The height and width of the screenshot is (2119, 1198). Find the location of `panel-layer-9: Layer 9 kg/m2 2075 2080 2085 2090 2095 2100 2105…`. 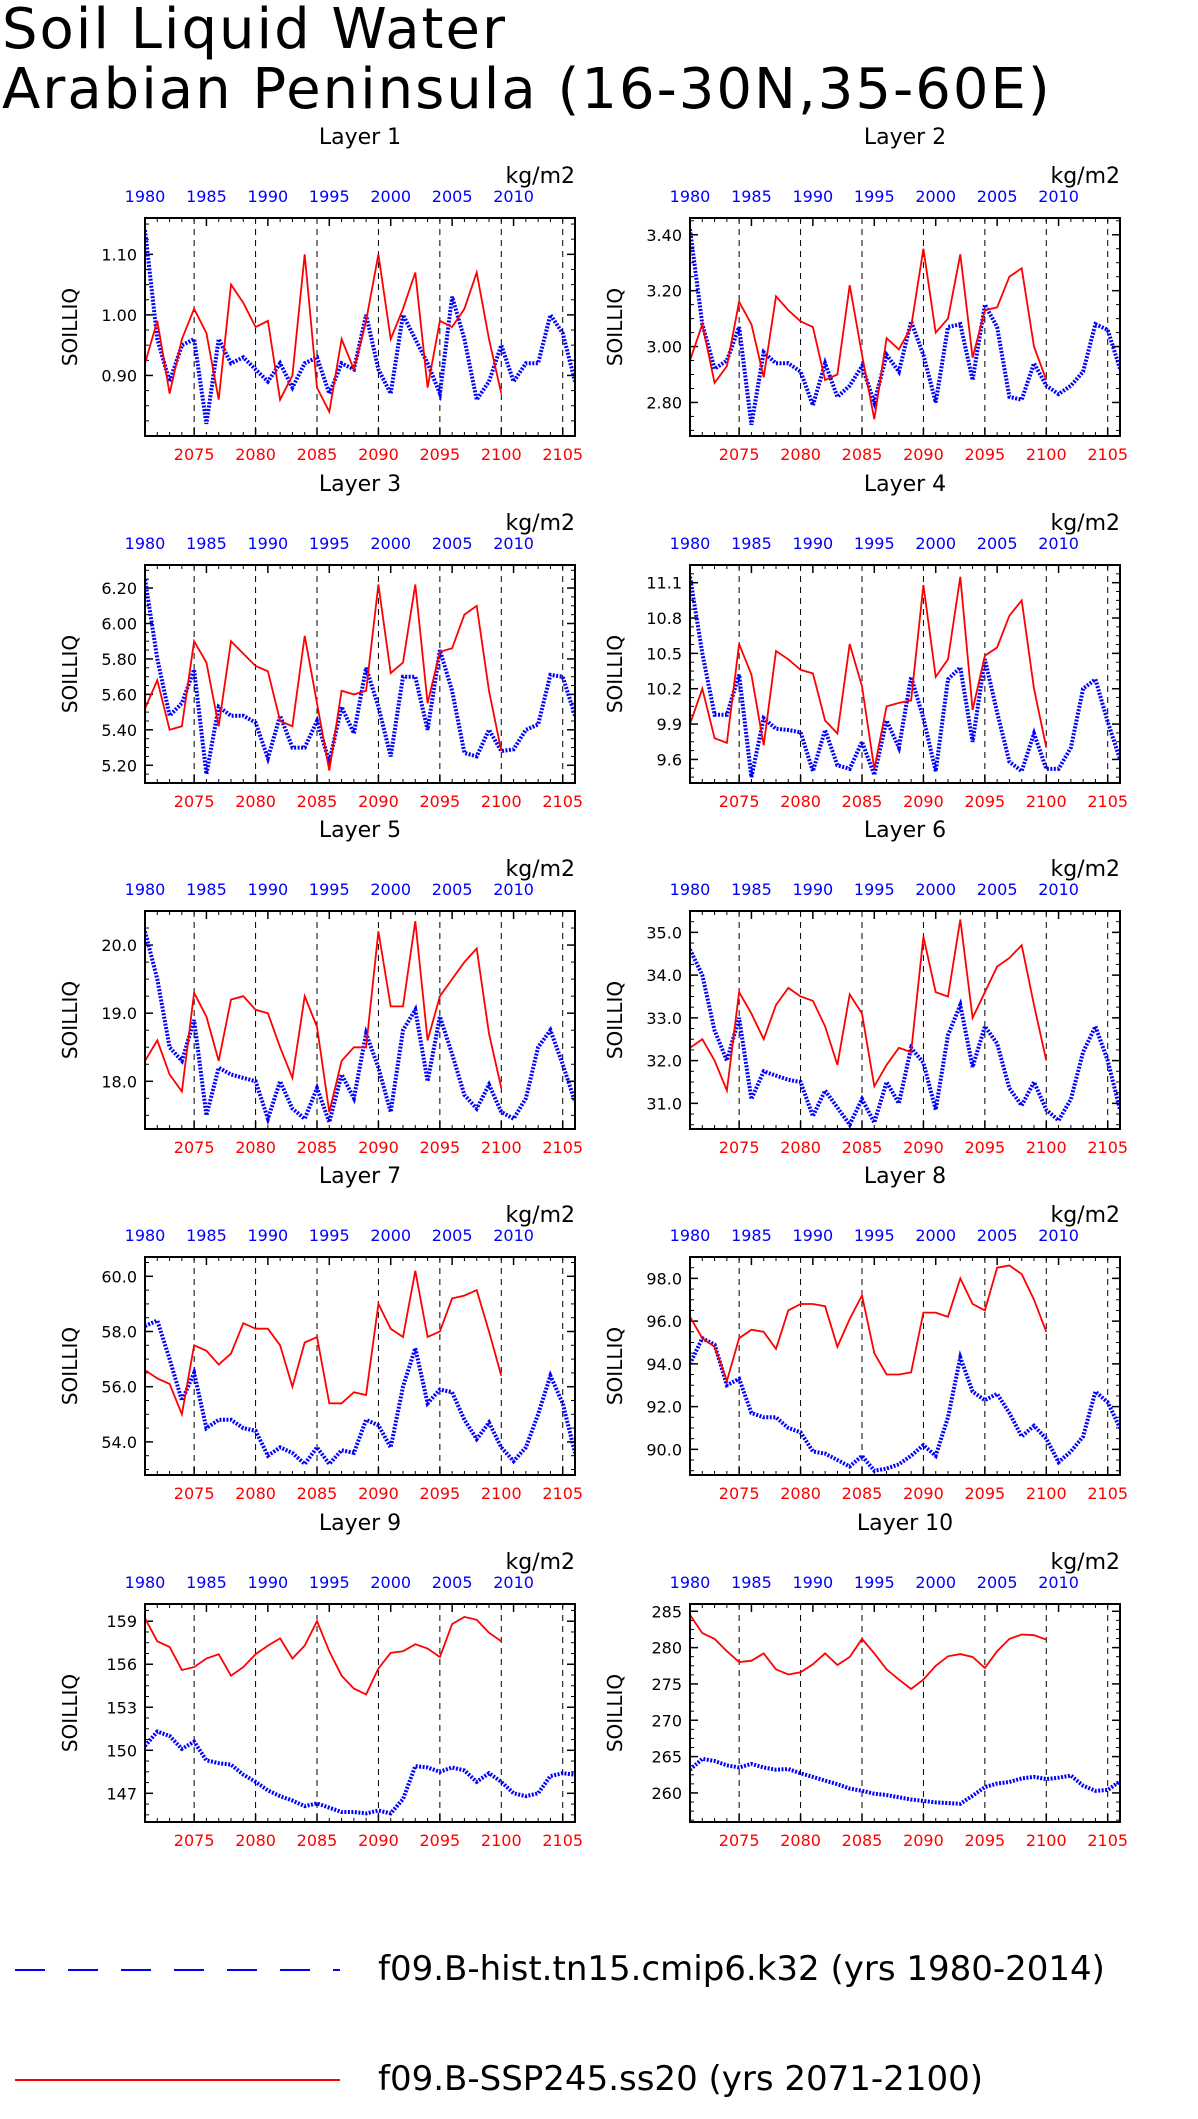

panel-layer-9: Layer 9 kg/m2 2075 2080 2085 2090 2095 2100 2105… is located at coordinates (320, 1680).